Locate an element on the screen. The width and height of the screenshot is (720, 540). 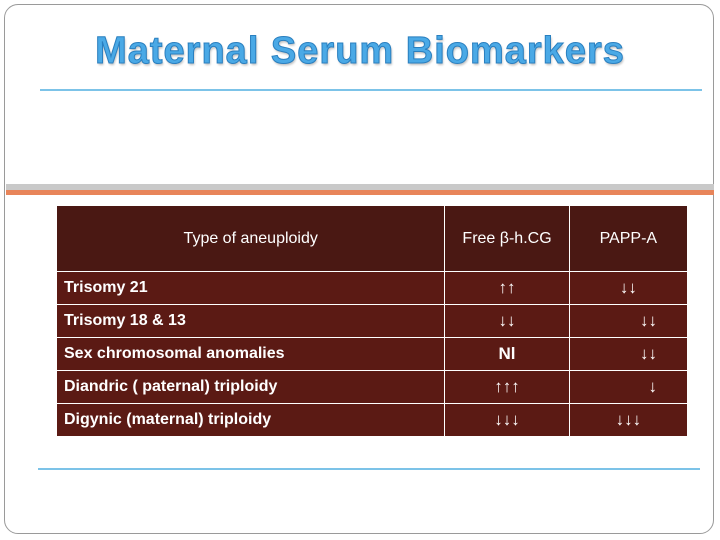
gray-band is located at coordinates (360, 187).